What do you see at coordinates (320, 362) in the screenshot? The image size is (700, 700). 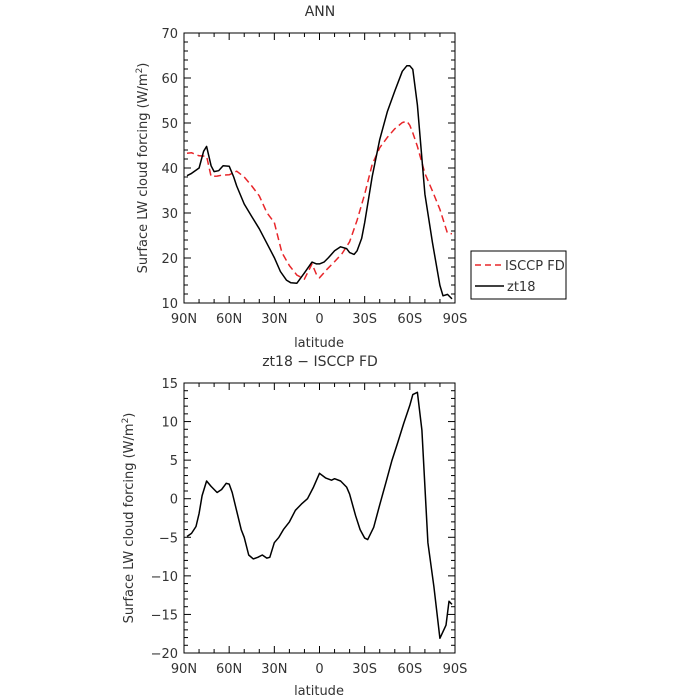 I see `bottom-chart-title: zt18 − ISCCP FD` at bounding box center [320, 362].